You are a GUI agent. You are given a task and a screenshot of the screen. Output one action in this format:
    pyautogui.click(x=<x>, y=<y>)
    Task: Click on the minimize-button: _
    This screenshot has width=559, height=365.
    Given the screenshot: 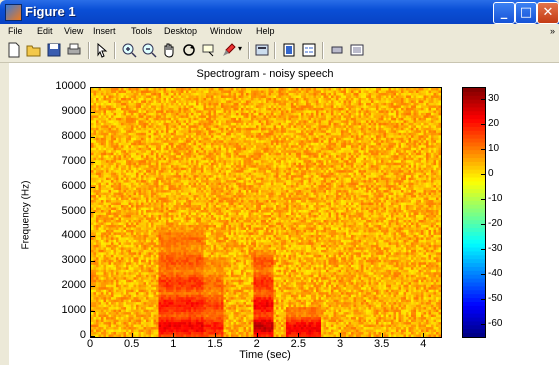 What is the action you would take?
    pyautogui.click(x=504, y=13)
    